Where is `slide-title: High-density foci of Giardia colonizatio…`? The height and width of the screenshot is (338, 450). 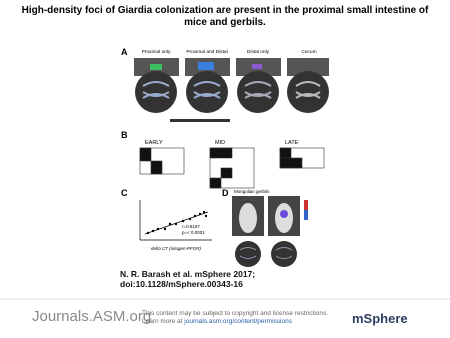
slide-title: High-density foci of Giardia colonizatio… is located at coordinates (225, 16).